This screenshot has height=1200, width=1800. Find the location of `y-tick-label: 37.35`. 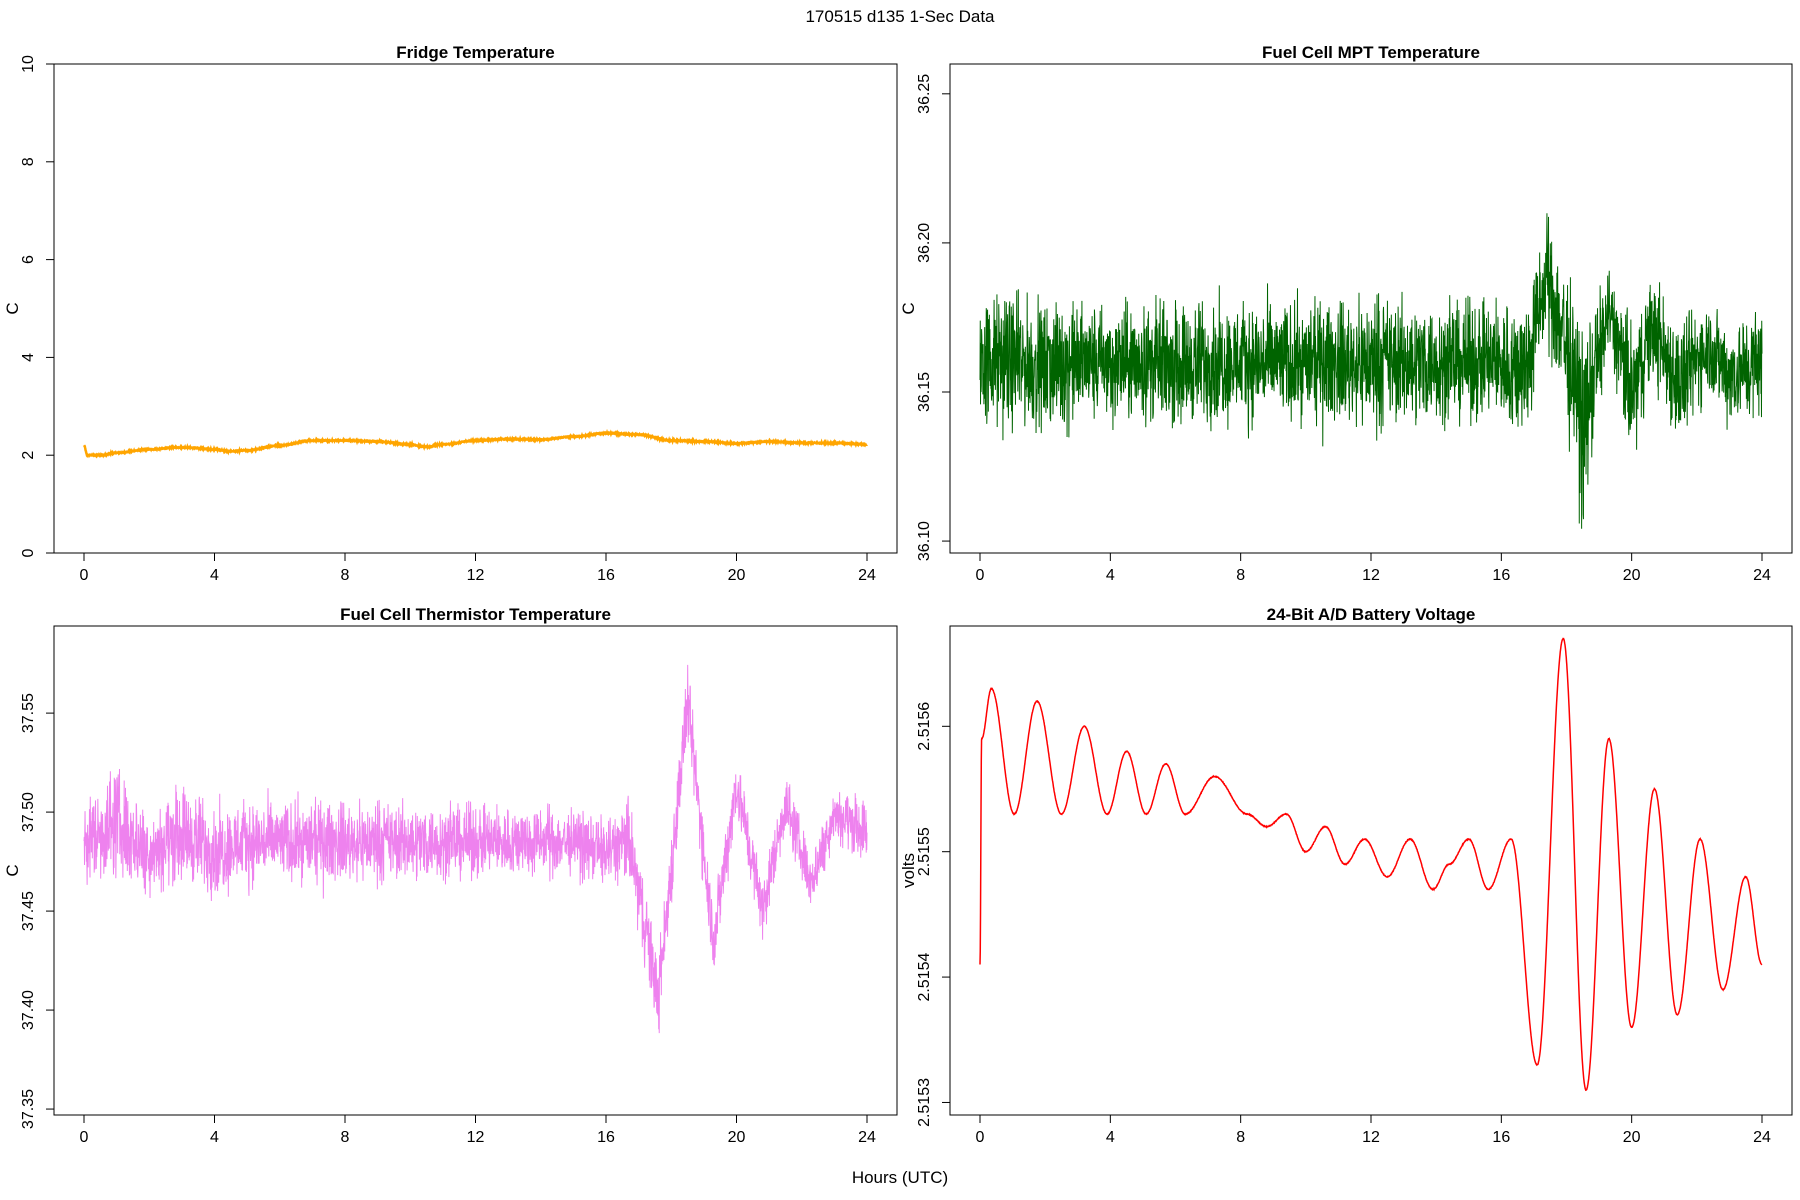

y-tick-label: 37.35 is located at coordinates (28, 1109).